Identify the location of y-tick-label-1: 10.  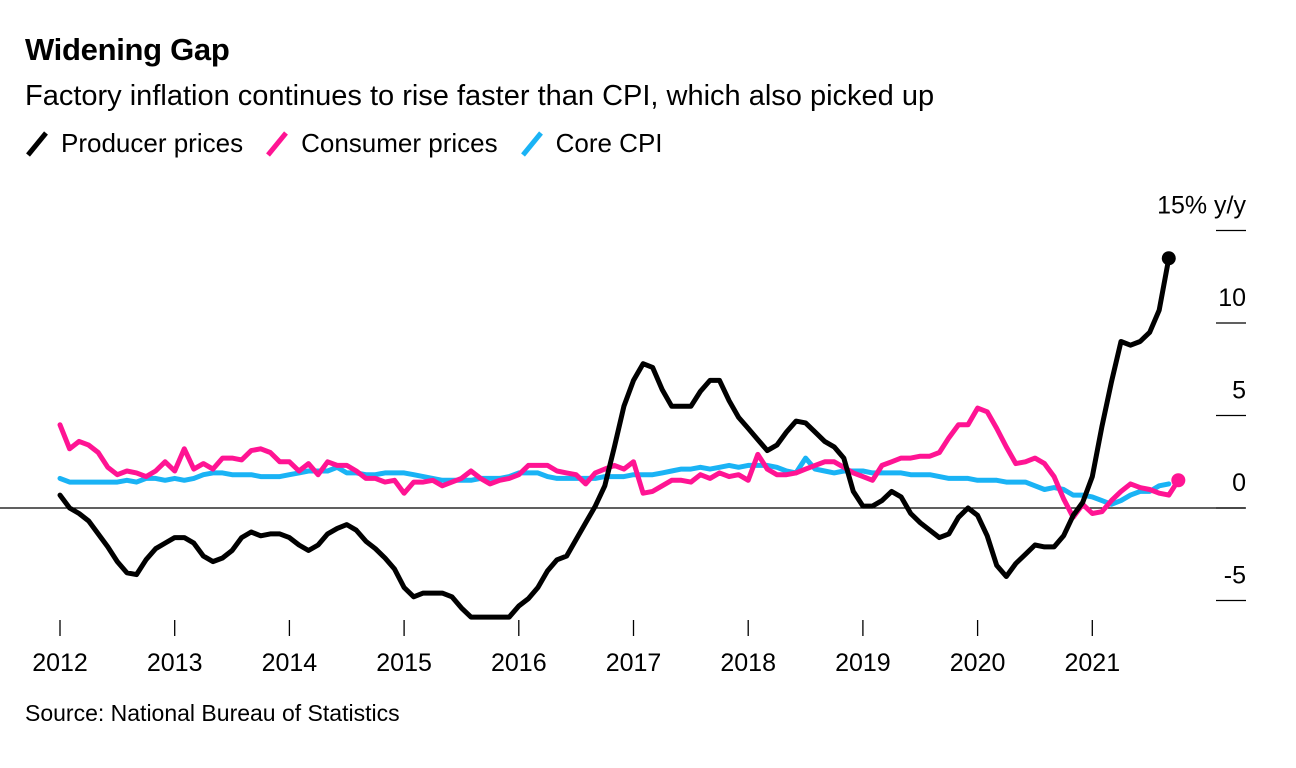
(1232, 298).